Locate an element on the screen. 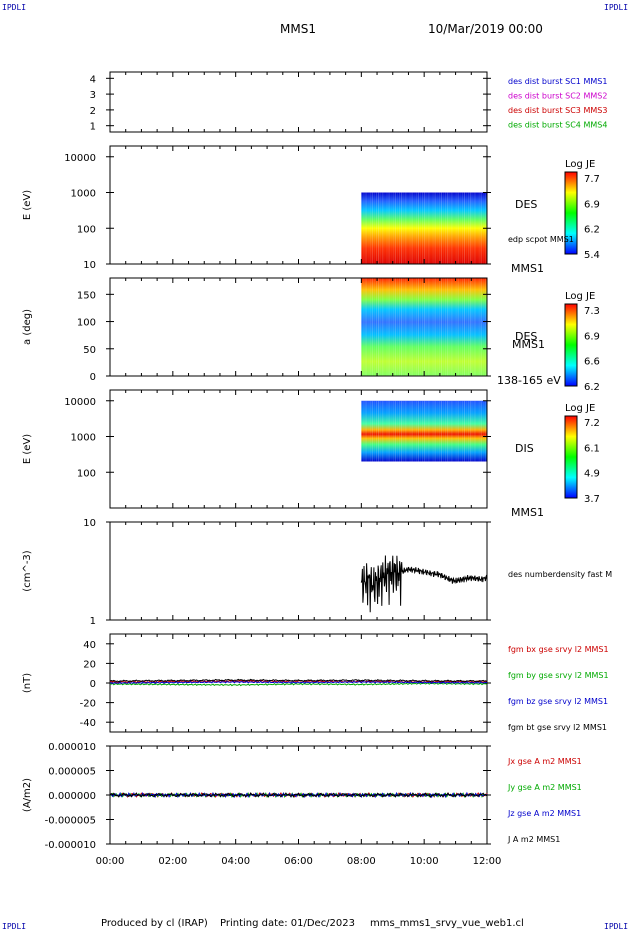 This screenshot has height=934, width=630. x-tick-label: 04:00 is located at coordinates (235, 861).